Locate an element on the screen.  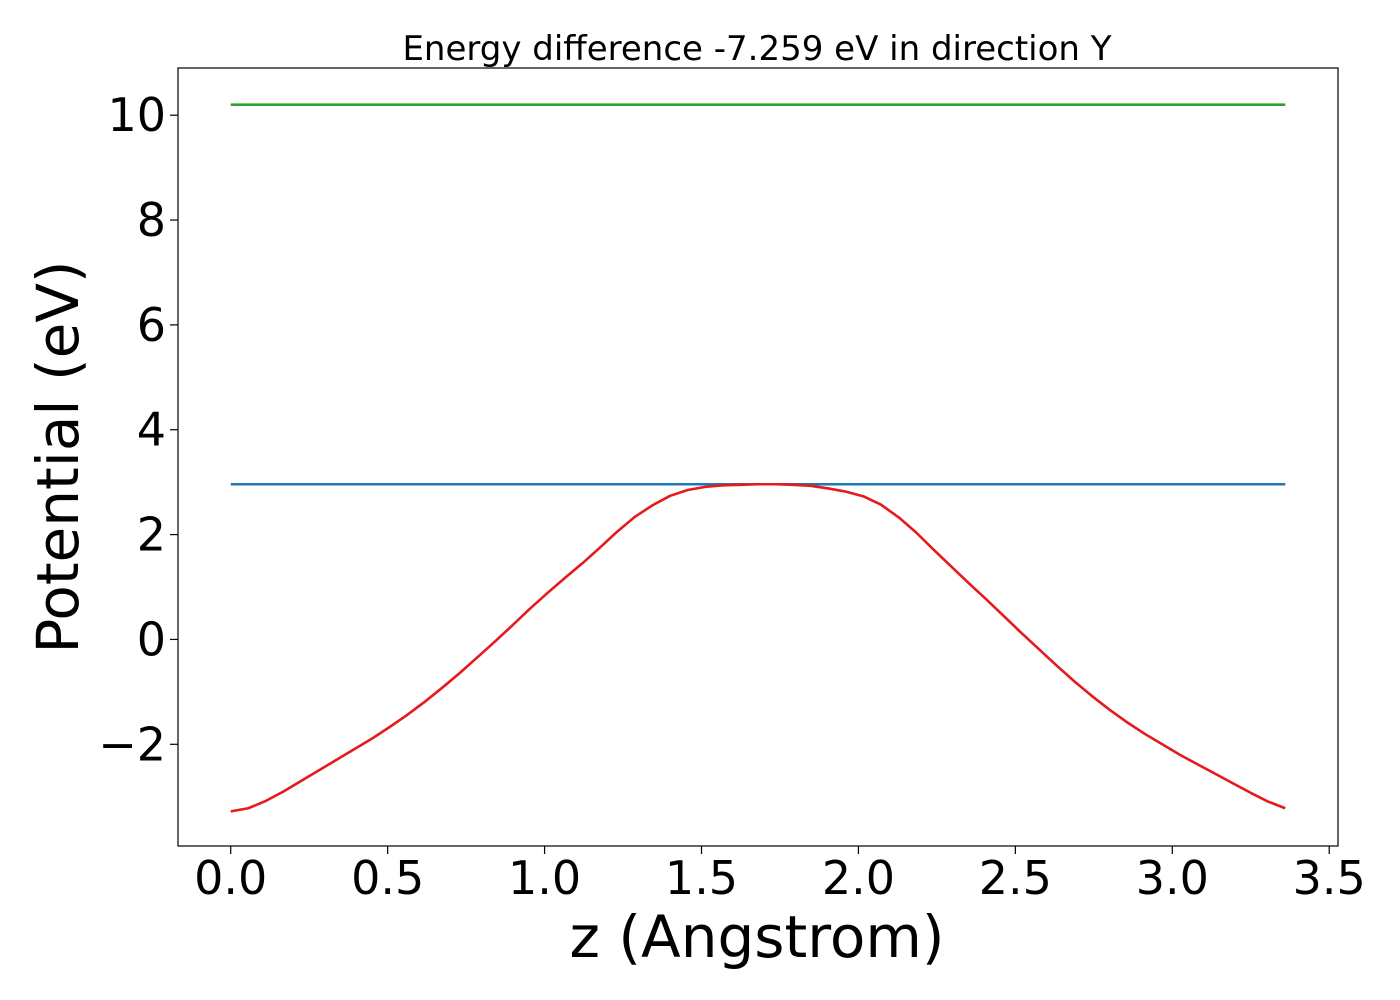
x-tick-label: 2.0 is located at coordinates (858, 878).